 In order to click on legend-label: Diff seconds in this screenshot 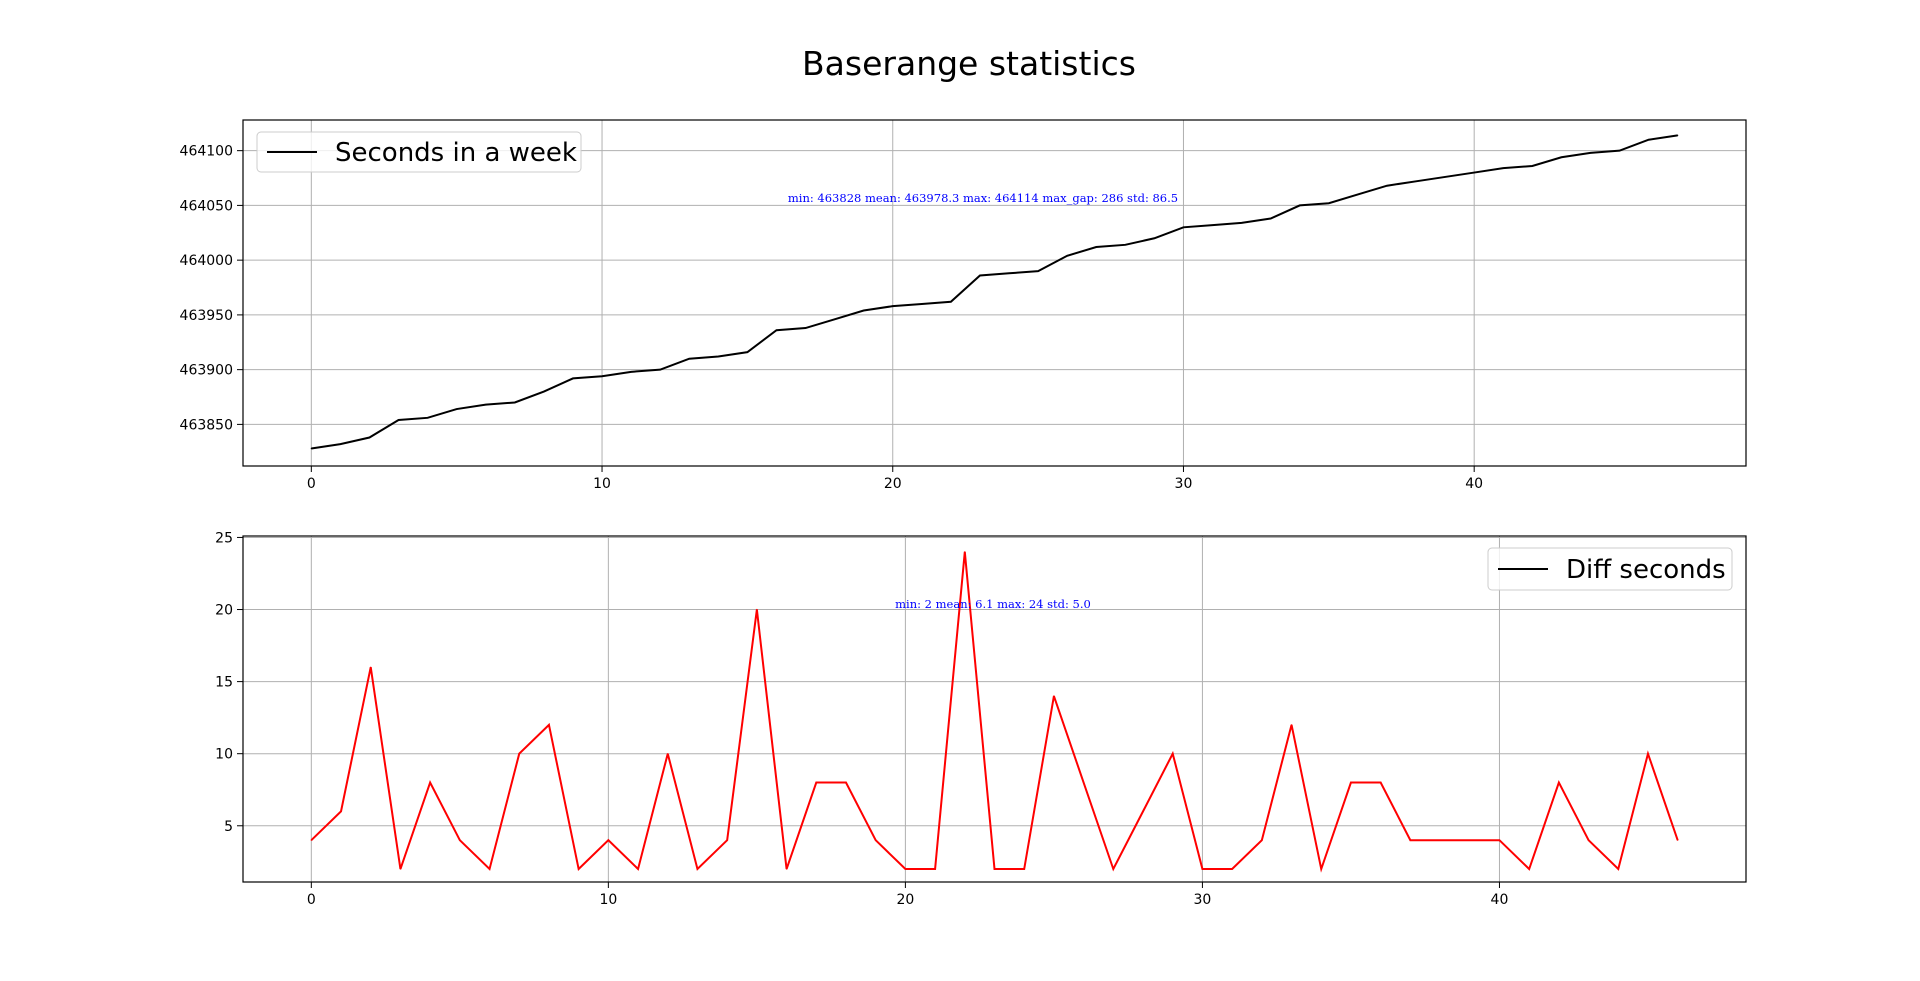, I will do `click(1646, 570)`.